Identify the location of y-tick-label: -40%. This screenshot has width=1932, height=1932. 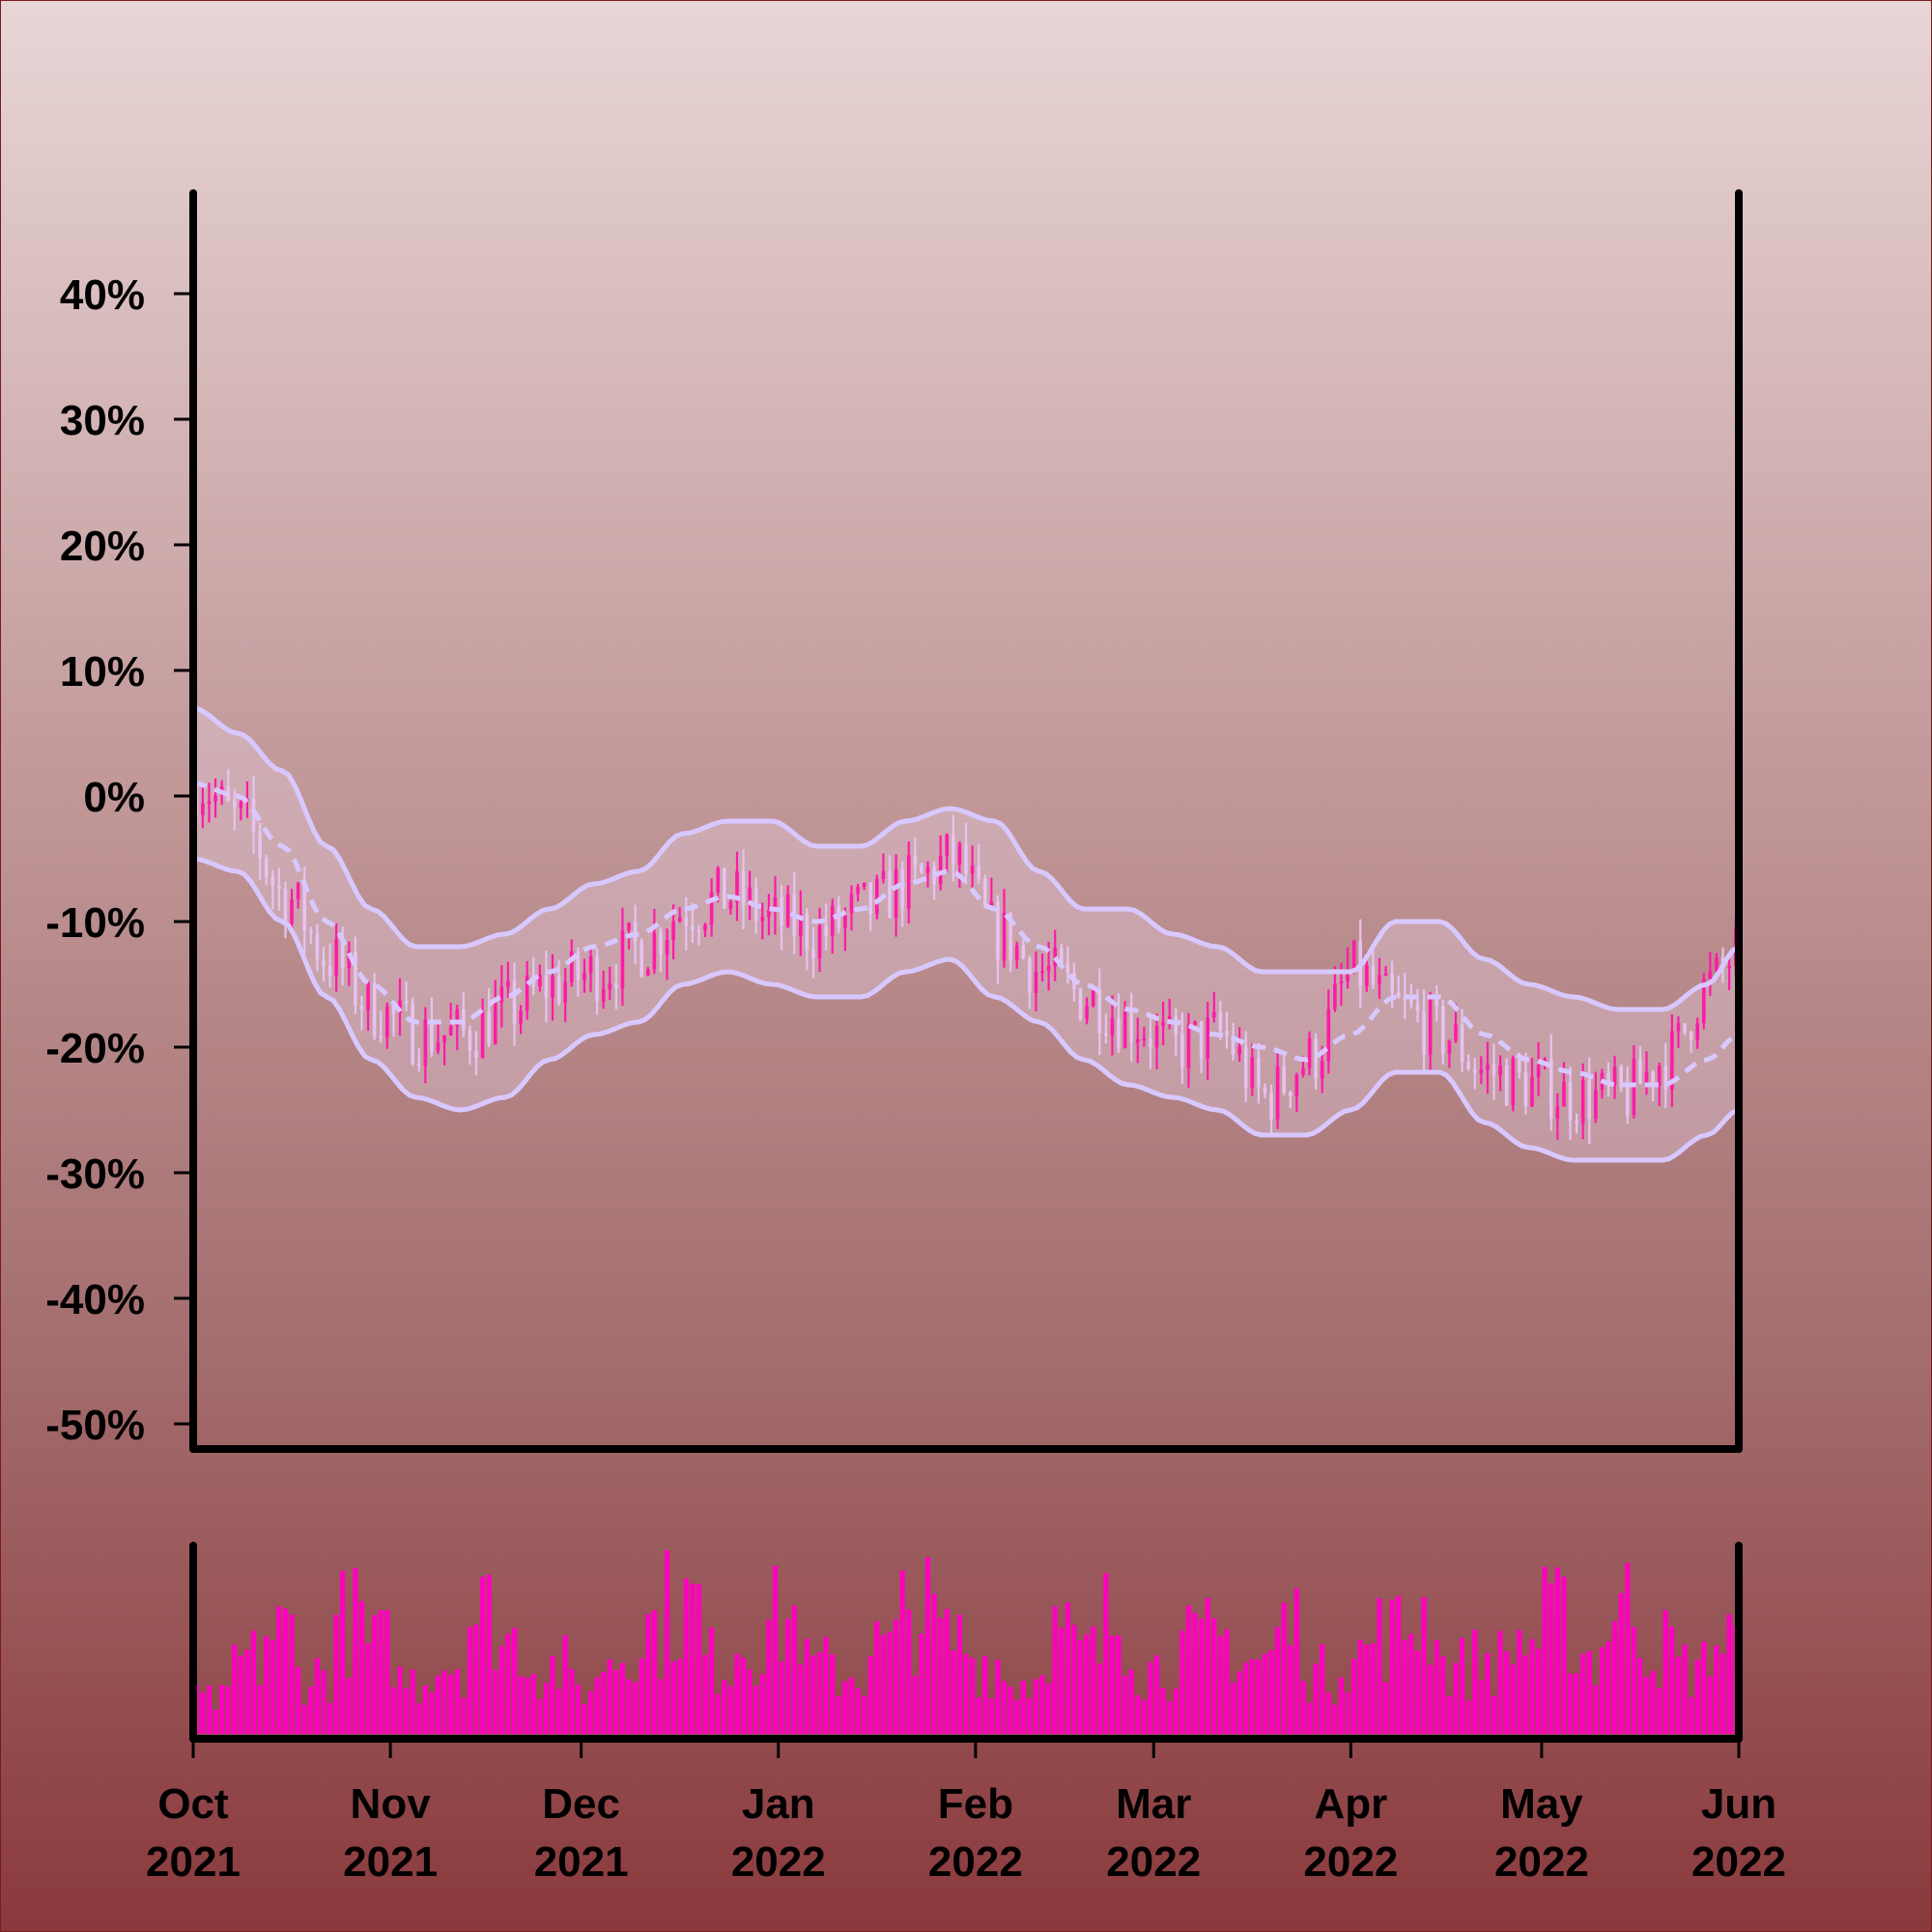
(95, 1299).